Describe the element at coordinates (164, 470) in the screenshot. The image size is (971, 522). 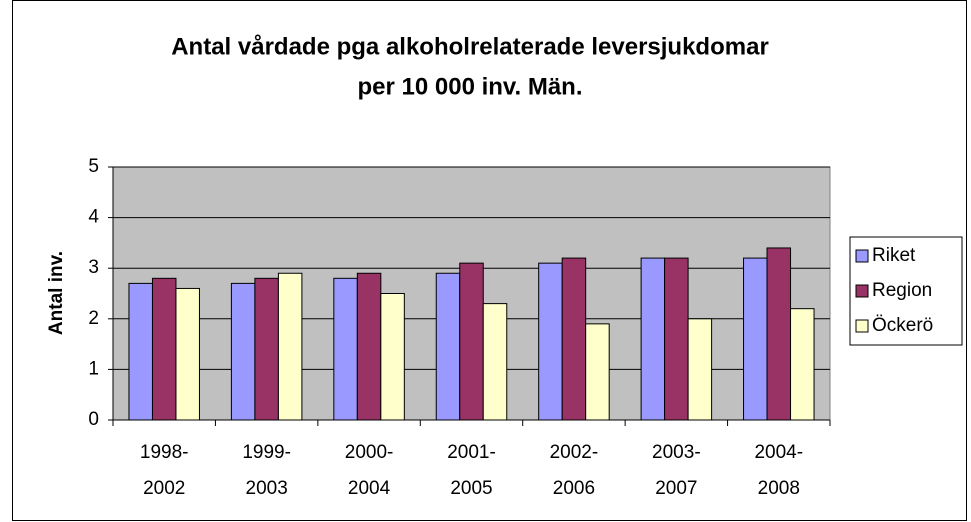
I see `x-tick-label: 1998-2002` at that location.